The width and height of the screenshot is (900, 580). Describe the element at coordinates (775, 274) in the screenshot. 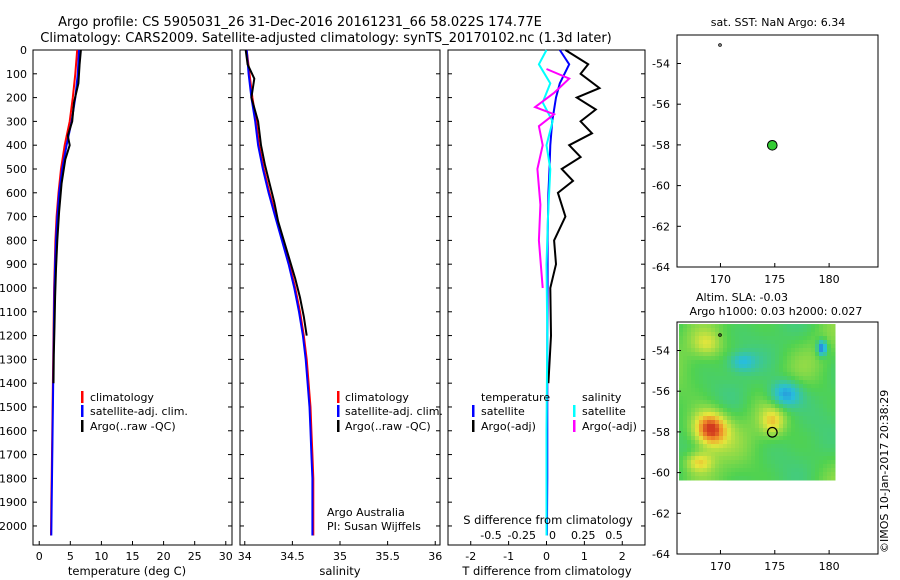

I see `sst-map-lon-ticks: 170 175 180` at that location.